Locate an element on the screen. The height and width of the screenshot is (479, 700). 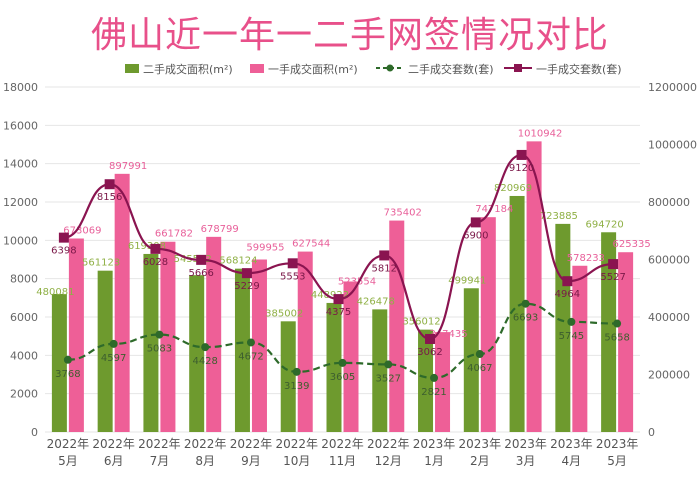
x-tick-label: 2月 is located at coordinates (480, 461).